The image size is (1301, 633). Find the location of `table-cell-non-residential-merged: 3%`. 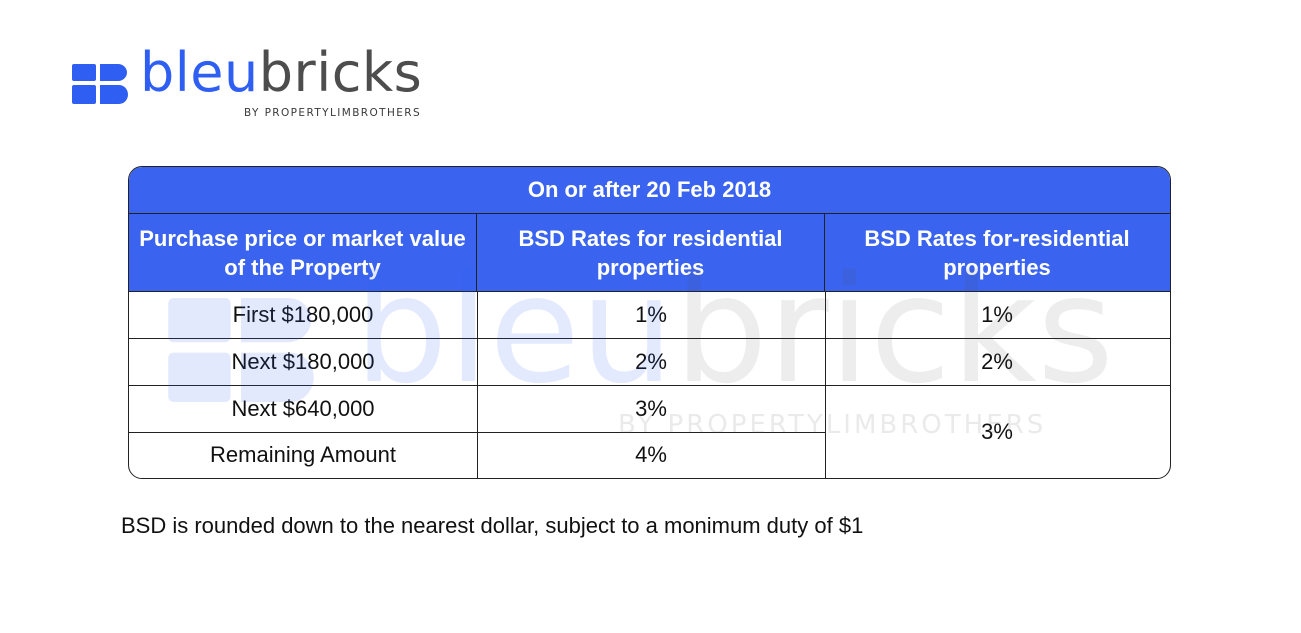

table-cell-non-residential-merged: 3% is located at coordinates (997, 431).